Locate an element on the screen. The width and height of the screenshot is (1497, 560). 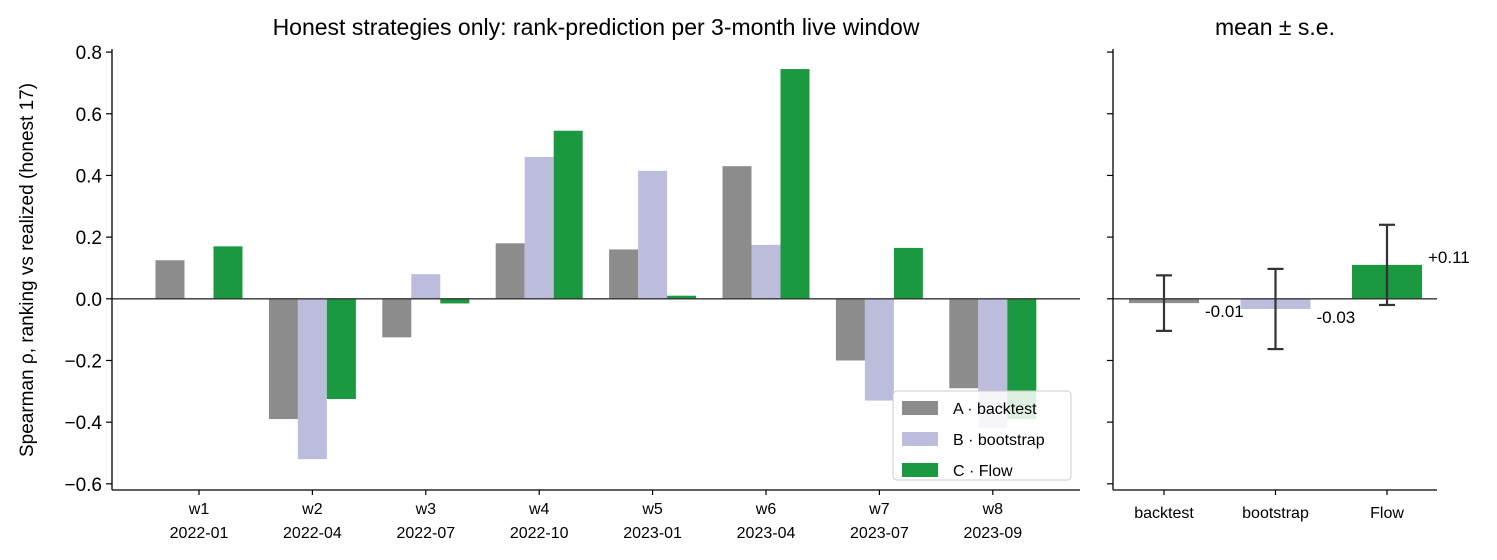
right-x-ticks: backtest bootstrap Flow is located at coordinates (1269, 506).